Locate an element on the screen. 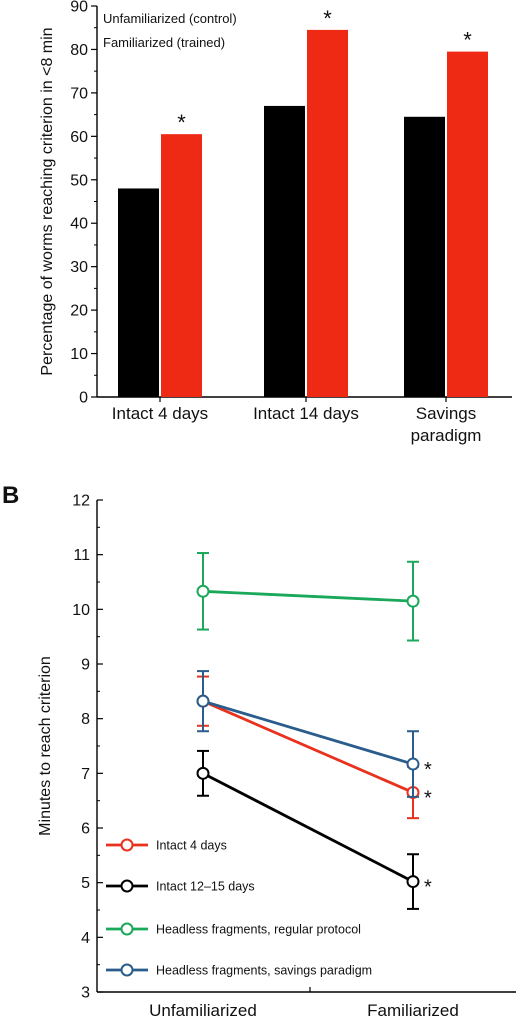  y-tick-label: 80 is located at coordinates (79, 50).